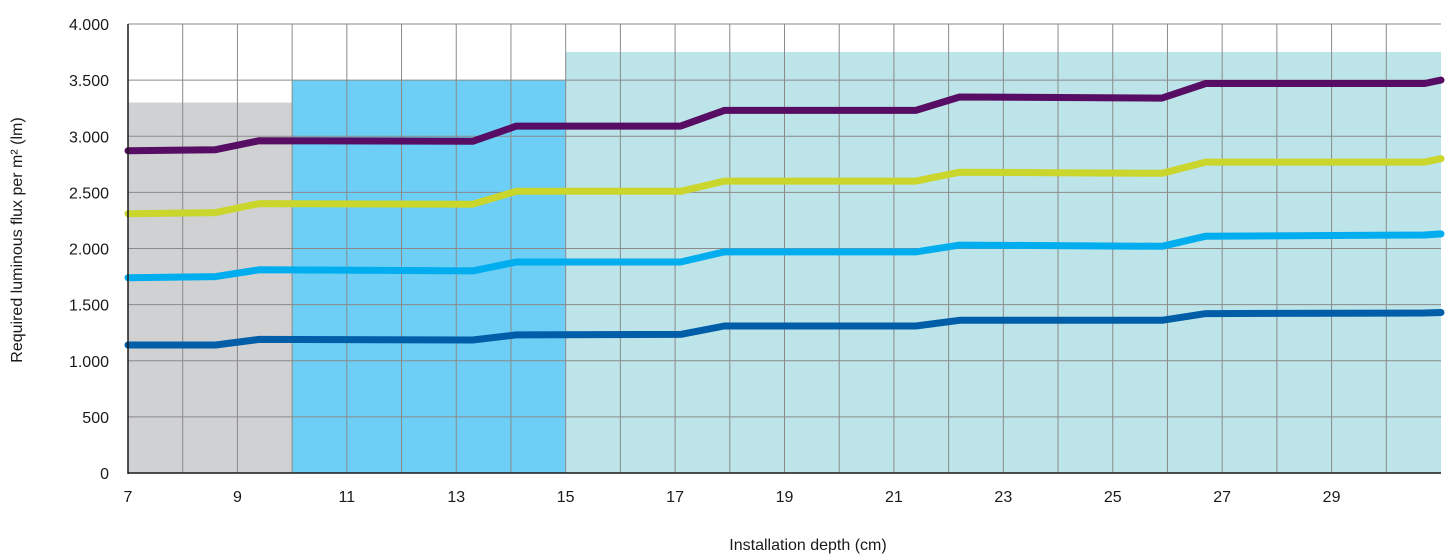 The image size is (1453, 557). What do you see at coordinates (807, 545) in the screenshot?
I see `x-axis-title: Installation depth (cm)` at bounding box center [807, 545].